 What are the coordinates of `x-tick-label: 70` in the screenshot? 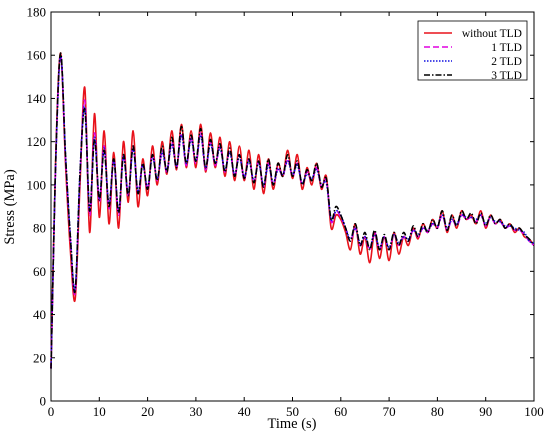 It's located at (389, 411).